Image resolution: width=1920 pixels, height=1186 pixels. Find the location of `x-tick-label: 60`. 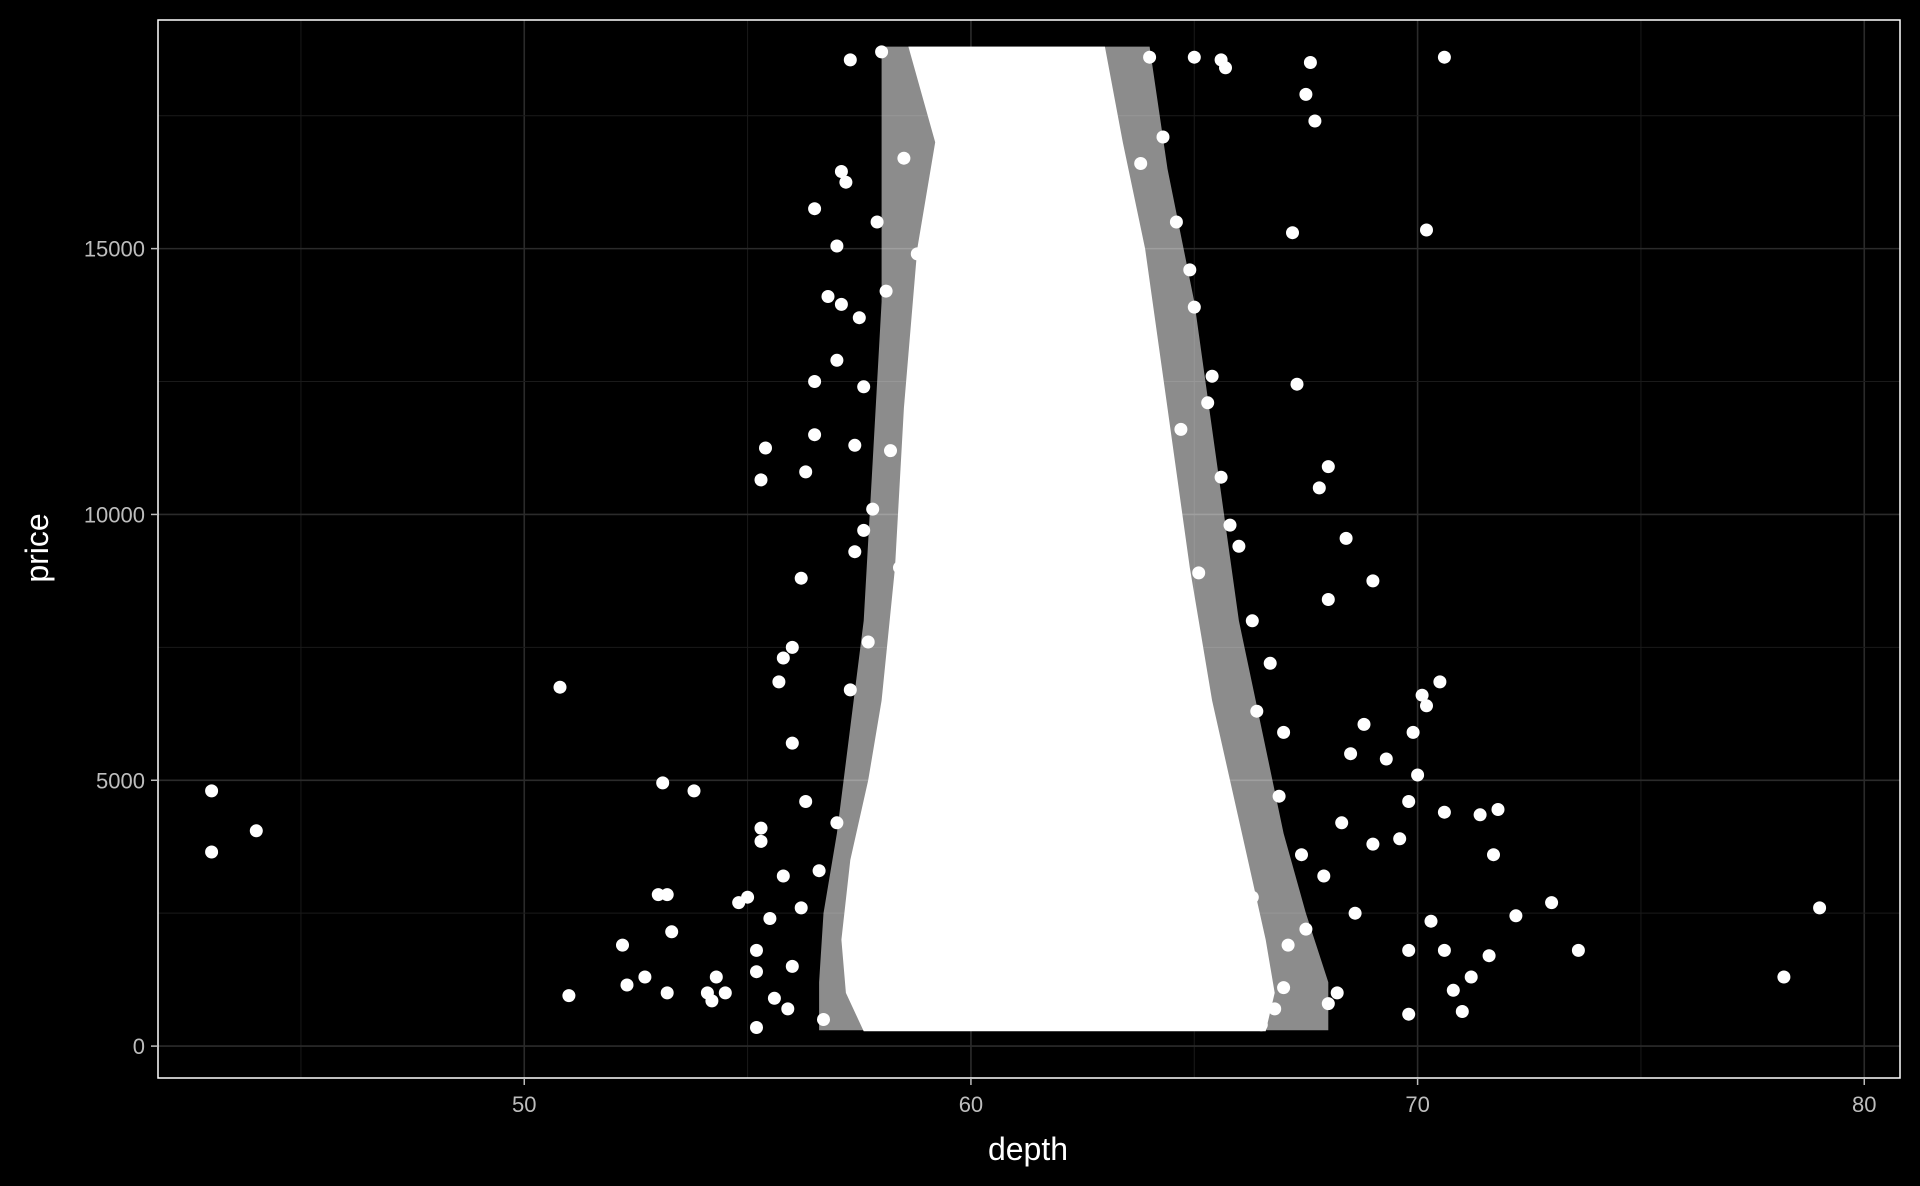

x-tick-label: 60 is located at coordinates (971, 1104).